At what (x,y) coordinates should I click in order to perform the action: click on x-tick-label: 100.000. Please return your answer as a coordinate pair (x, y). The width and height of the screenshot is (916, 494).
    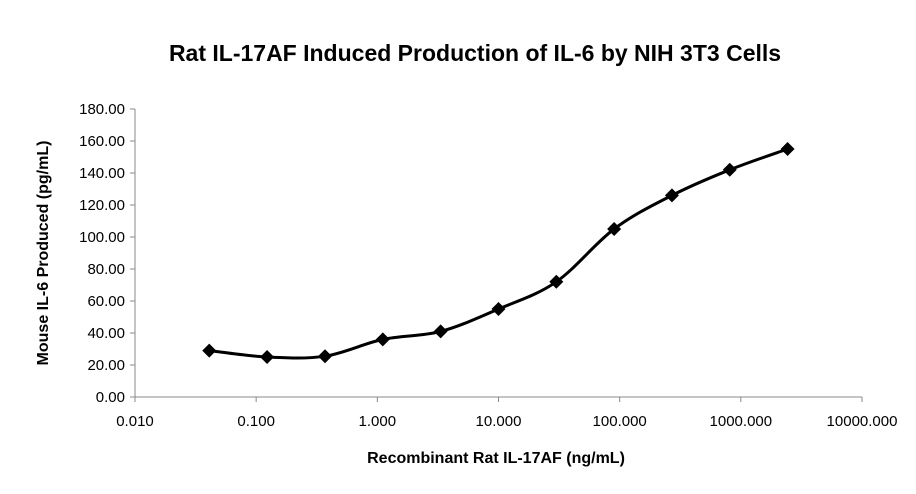
    Looking at the image, I should click on (620, 421).